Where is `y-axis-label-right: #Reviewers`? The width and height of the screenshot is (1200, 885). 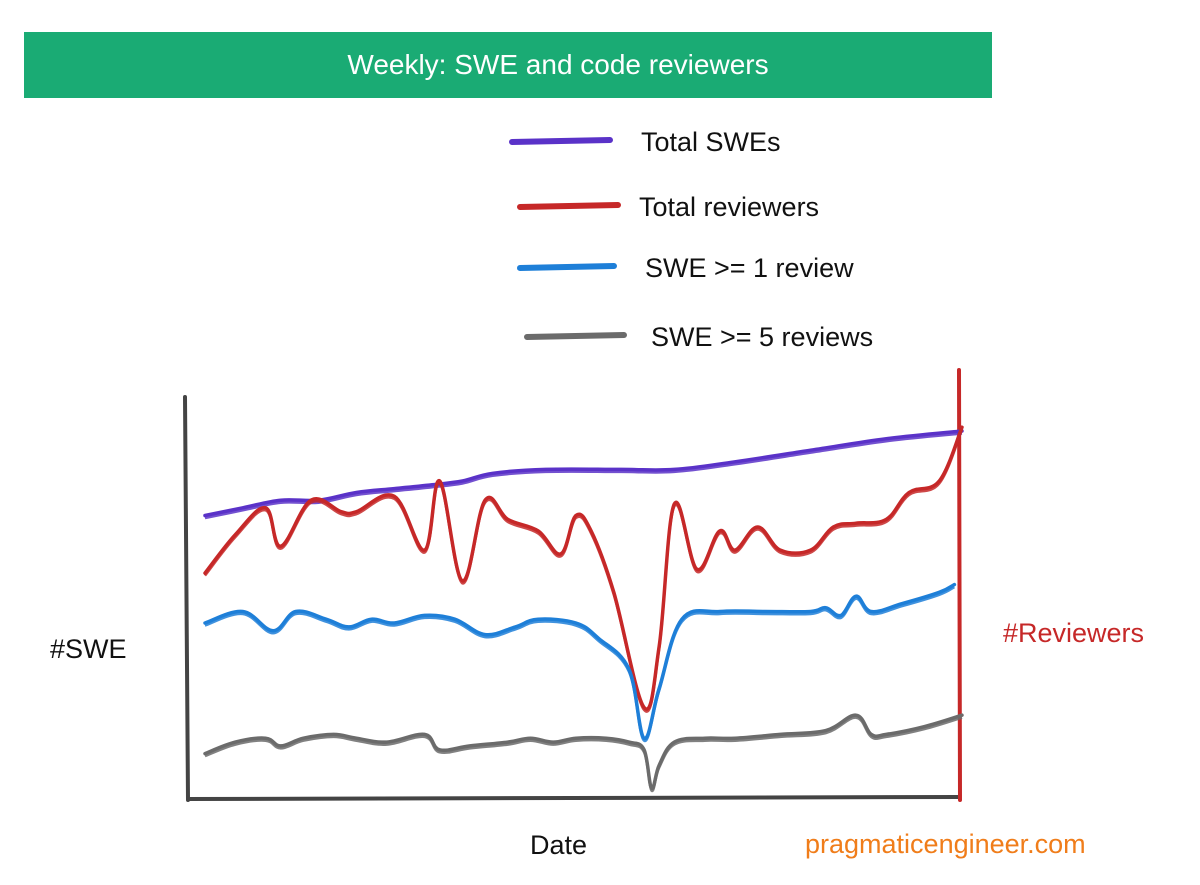 y-axis-label-right: #Reviewers is located at coordinates (1073, 633).